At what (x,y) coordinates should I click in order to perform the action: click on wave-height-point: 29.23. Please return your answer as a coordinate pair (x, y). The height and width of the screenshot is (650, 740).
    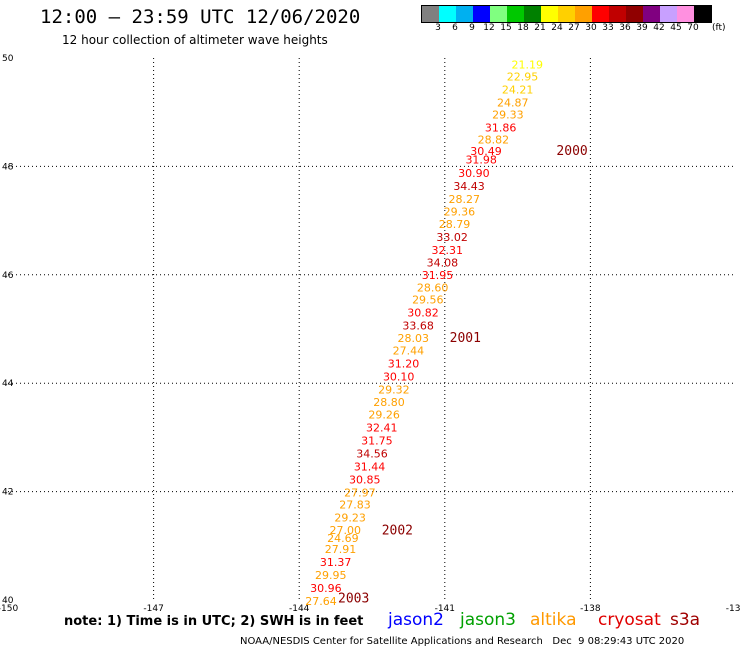
    Looking at the image, I should click on (350, 518).